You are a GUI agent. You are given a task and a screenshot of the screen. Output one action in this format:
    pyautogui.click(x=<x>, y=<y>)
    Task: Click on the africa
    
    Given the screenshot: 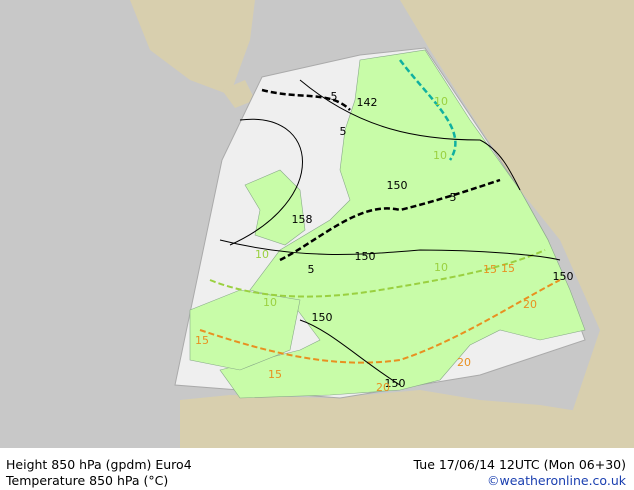 What is the action you would take?
    pyautogui.click(x=407, y=419)
    